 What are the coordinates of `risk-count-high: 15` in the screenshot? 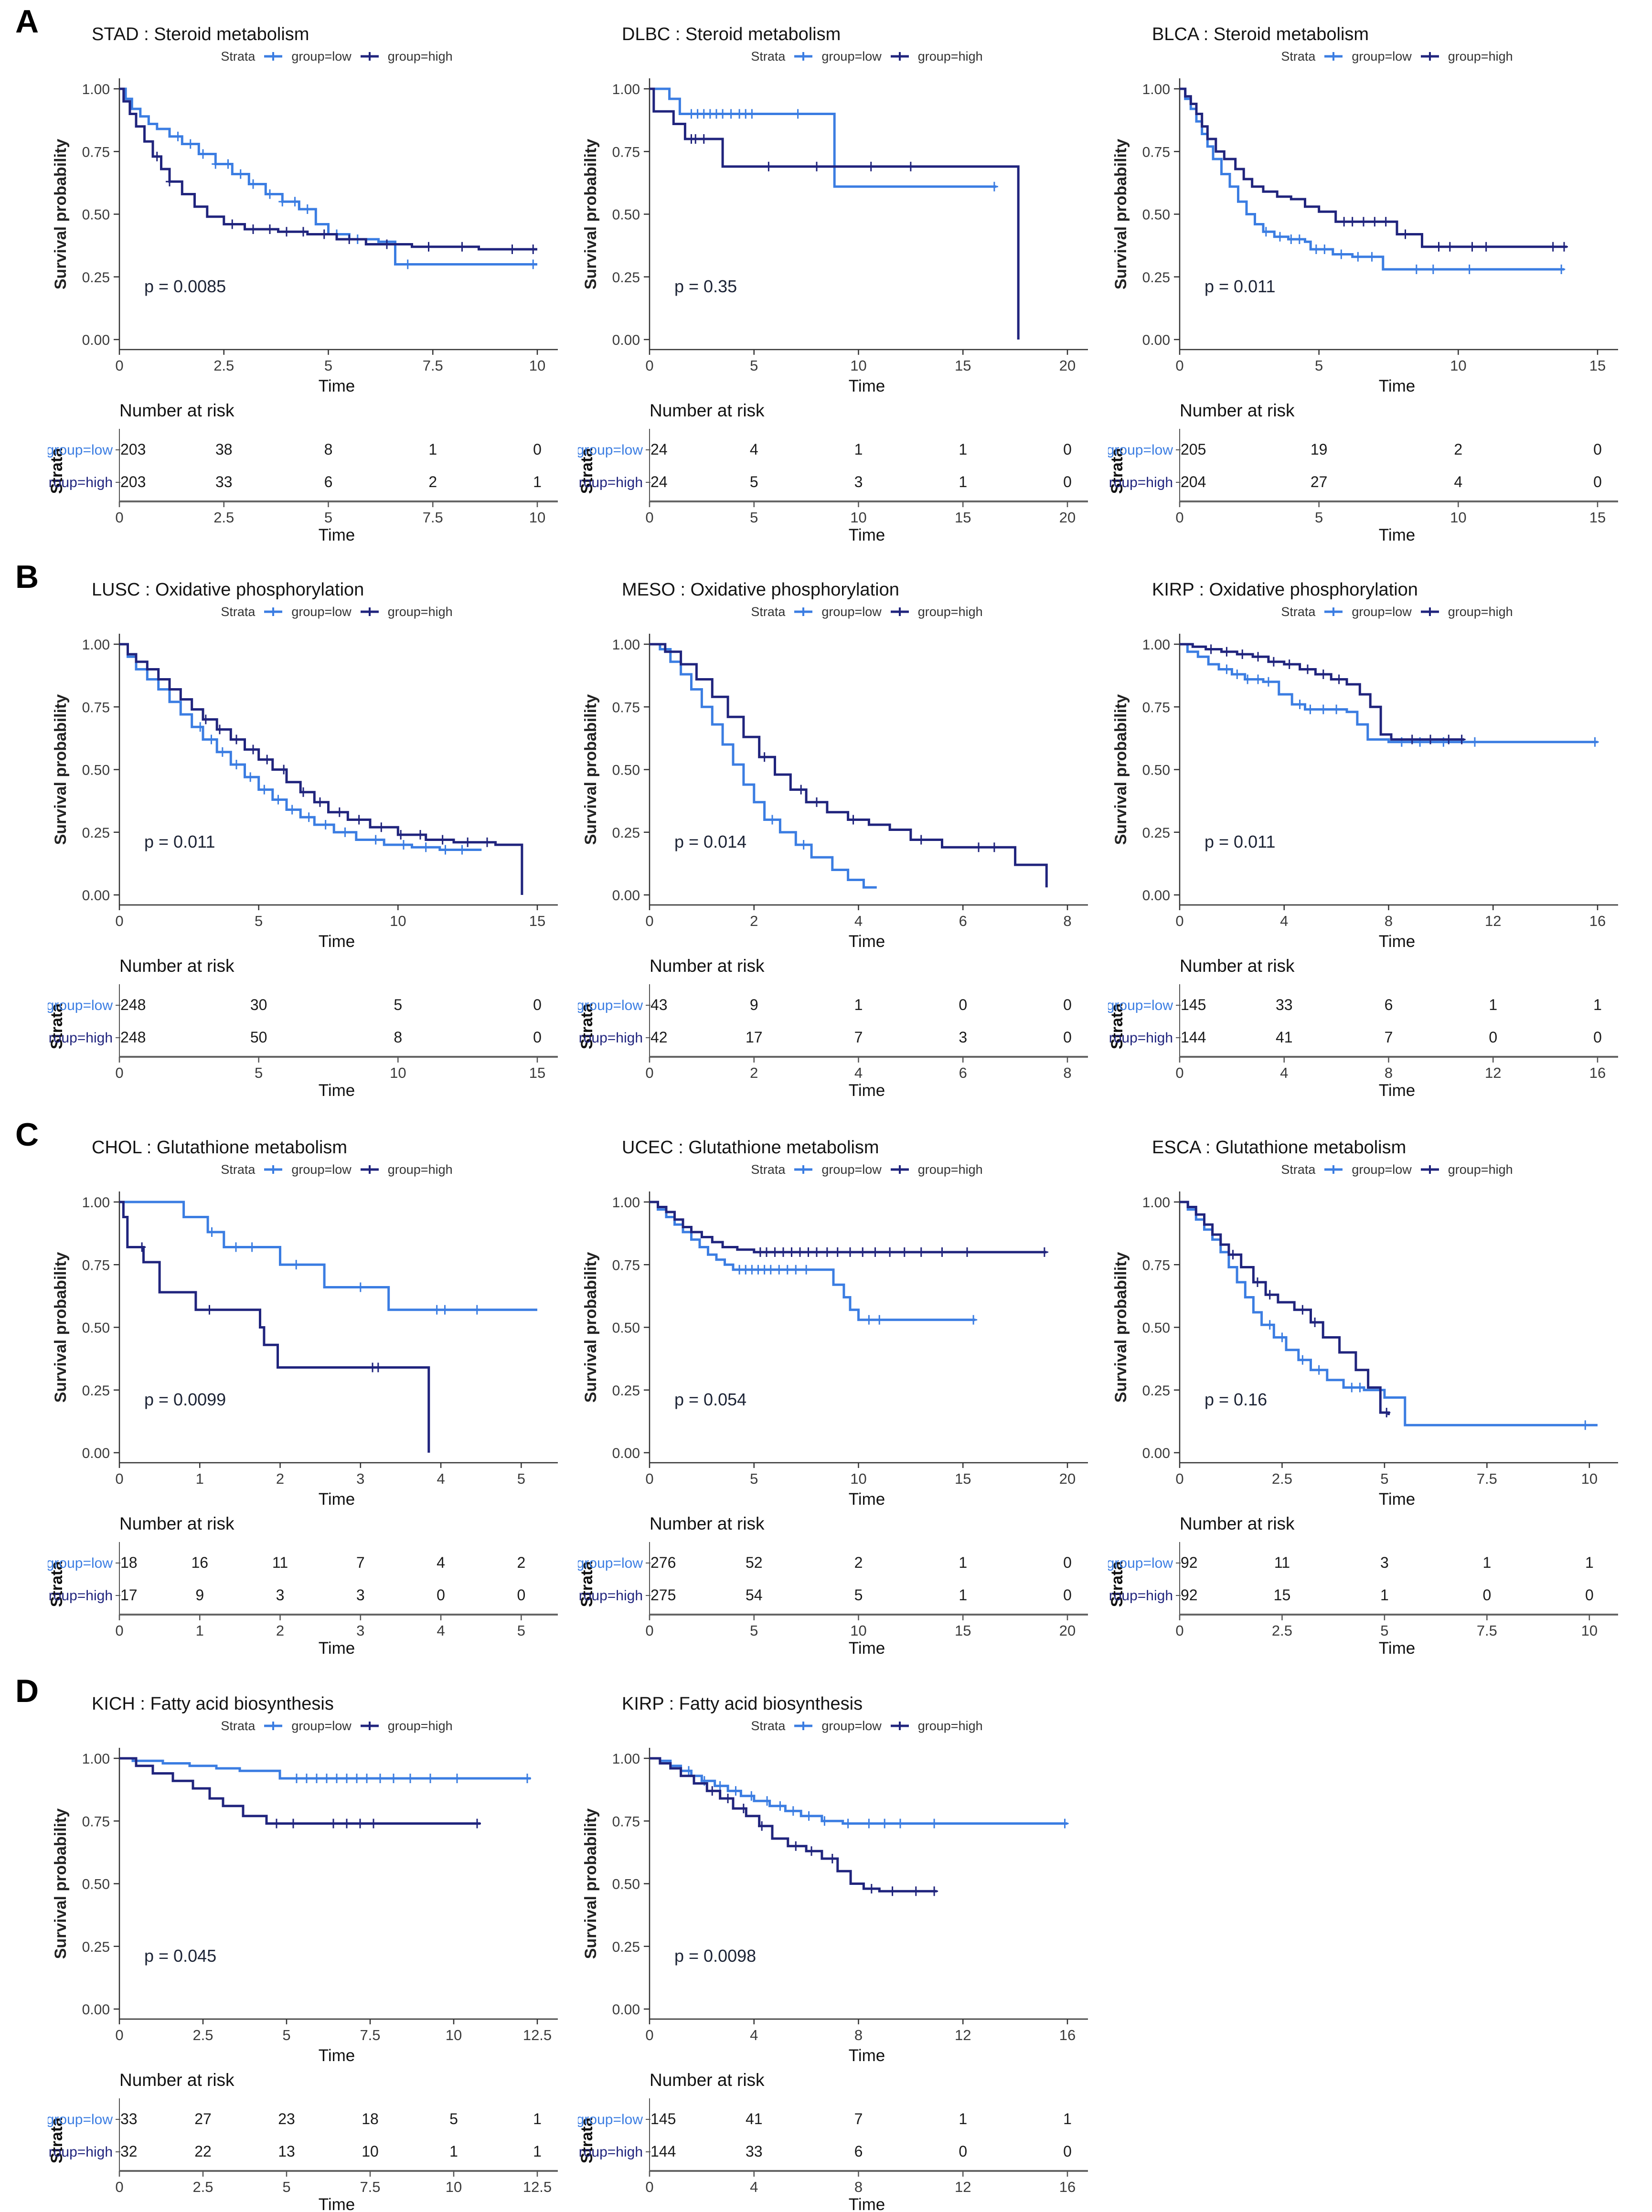 It's located at (1282, 1595).